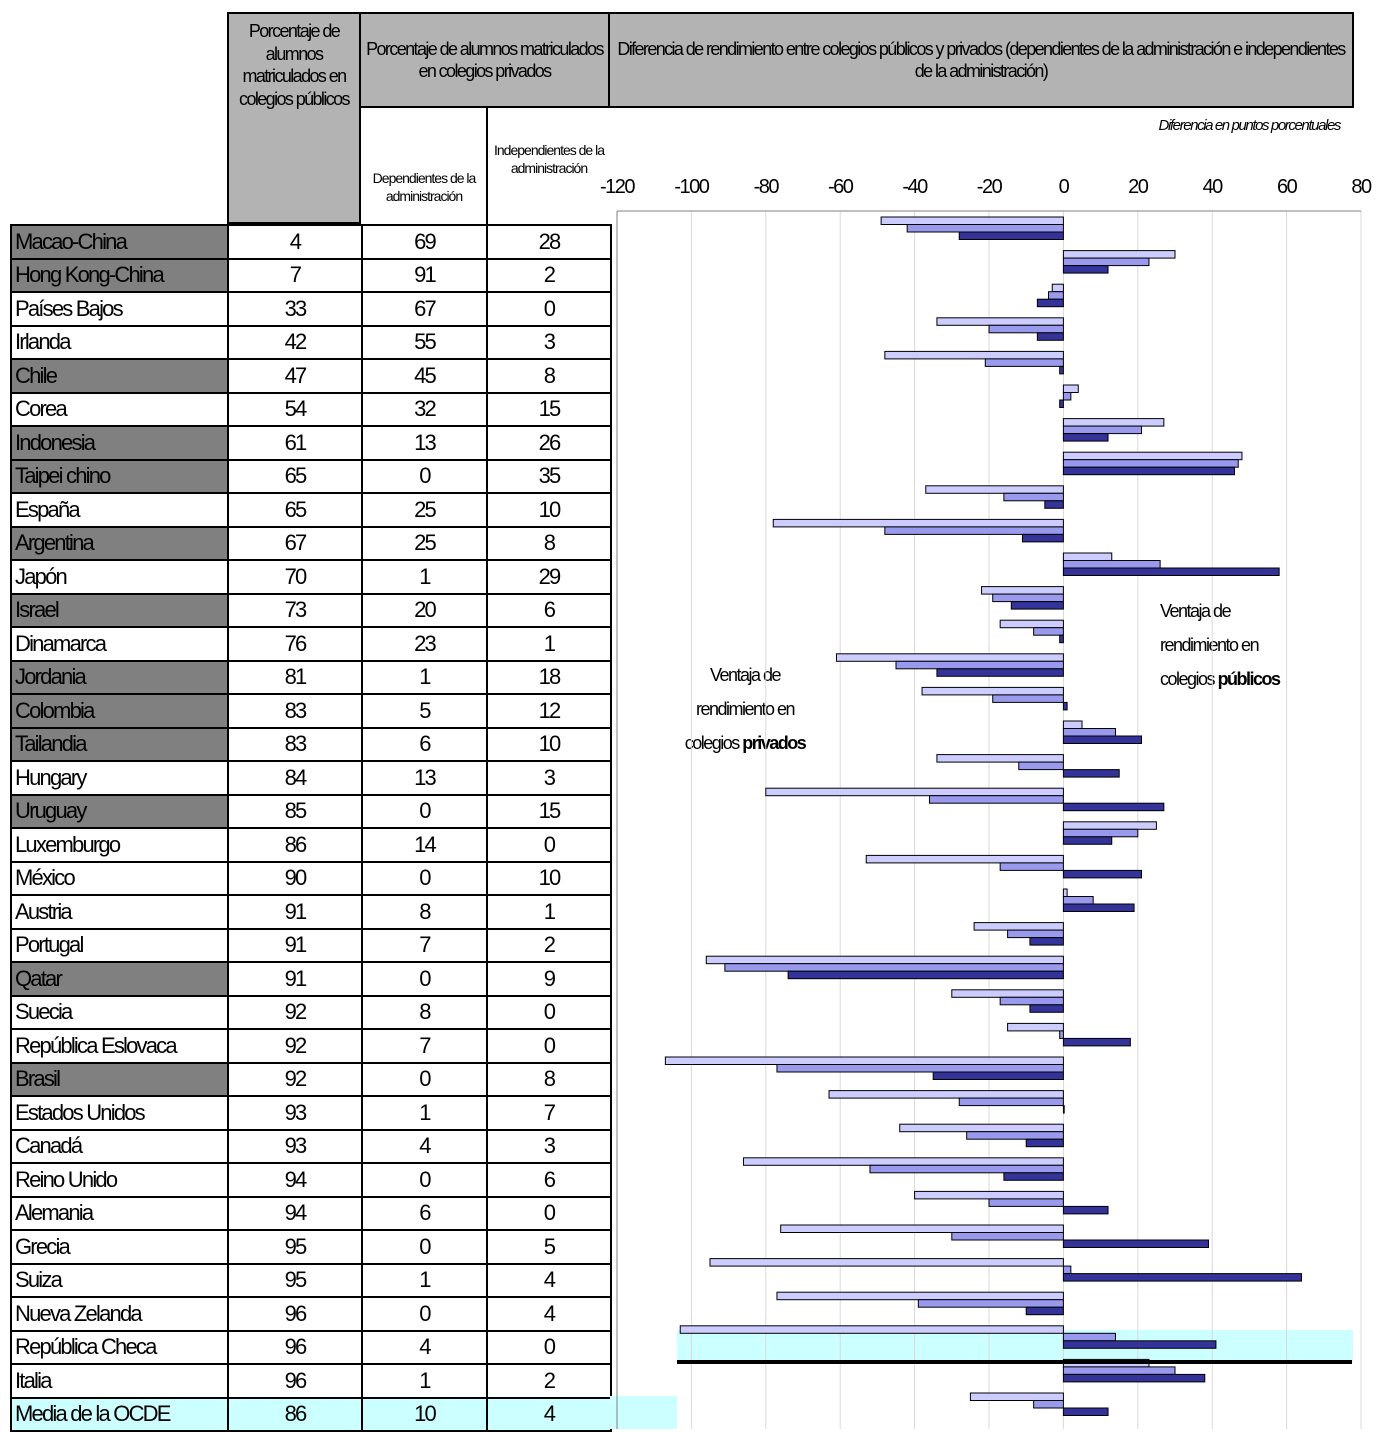 The height and width of the screenshot is (1432, 1376). What do you see at coordinates (1015, 1346) in the screenshot?
I see `oecd-highlight-band` at bounding box center [1015, 1346].